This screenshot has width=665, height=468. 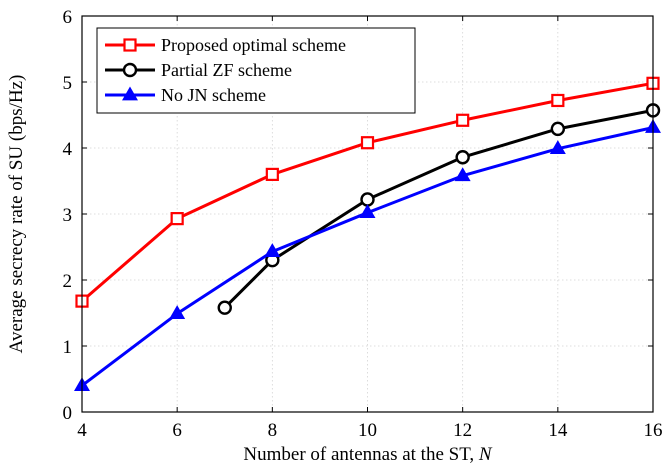 I want to click on y-axis-label: Average secrecy rate of SU (bps/Hz), so click(x=16, y=214).